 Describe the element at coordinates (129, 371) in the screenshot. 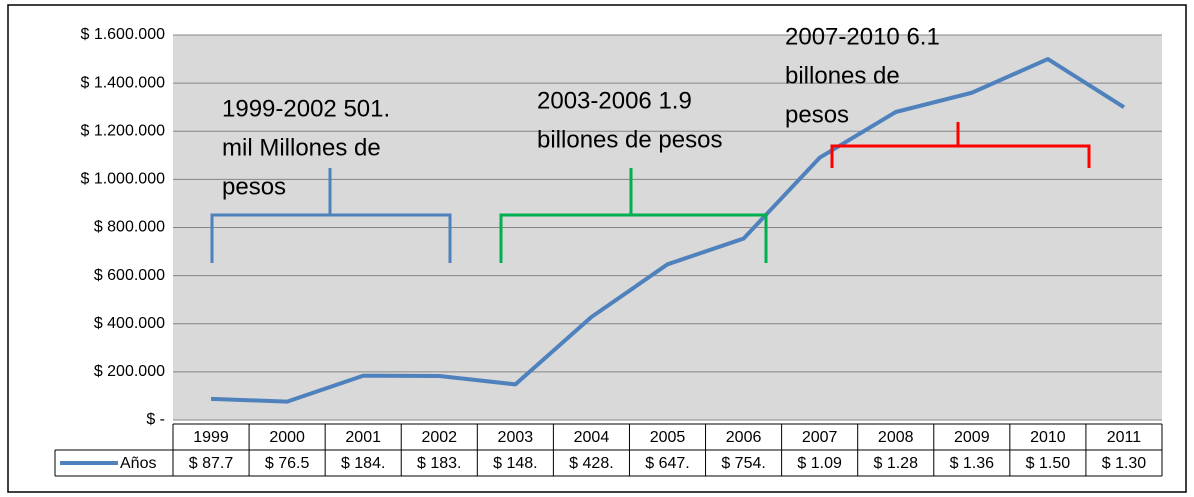

I see `y-tick-label: $ 200.000` at that location.